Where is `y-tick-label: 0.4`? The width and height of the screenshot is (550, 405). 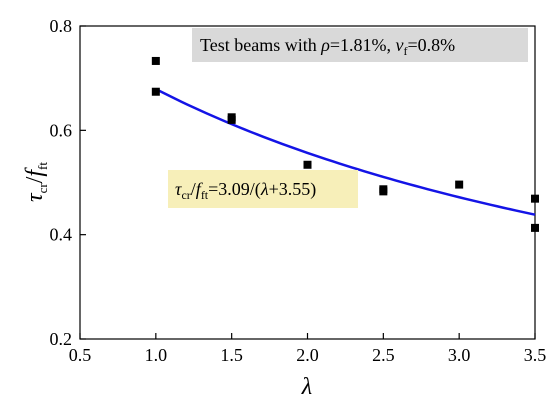
y-tick-label: 0.4 is located at coordinates (61, 235).